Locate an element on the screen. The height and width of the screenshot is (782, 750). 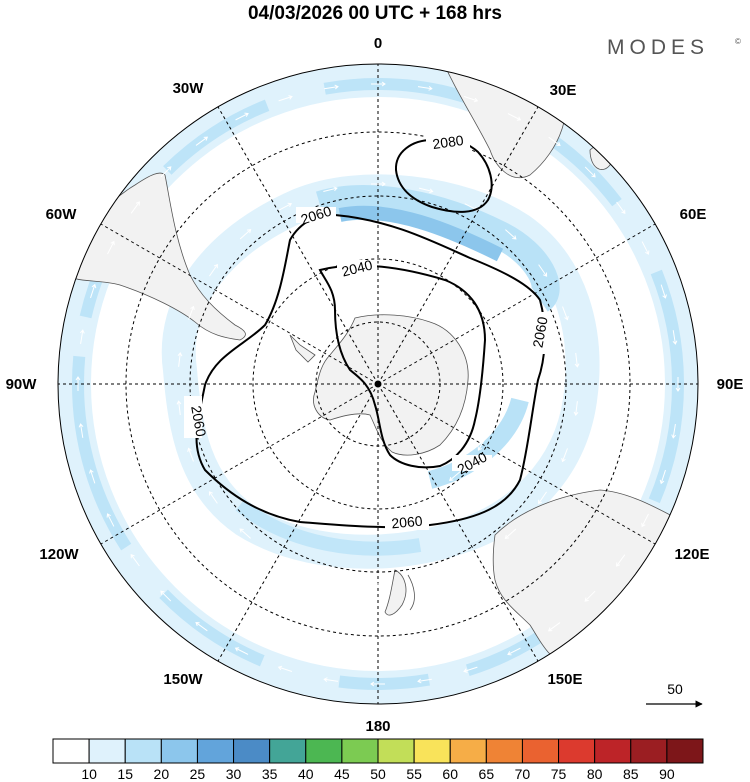
colorbar-tick-label: 25 is located at coordinates (198, 774).